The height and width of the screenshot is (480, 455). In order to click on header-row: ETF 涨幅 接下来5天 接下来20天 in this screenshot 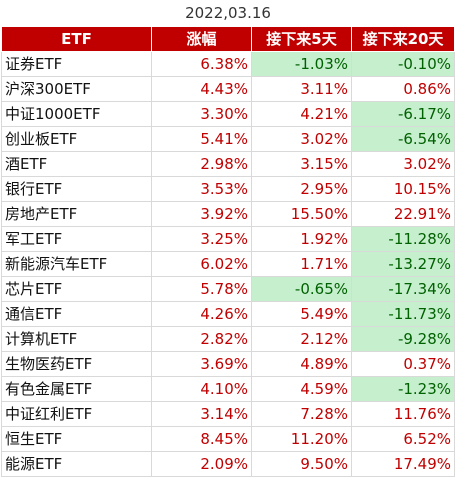, I will do `click(228, 39)`.